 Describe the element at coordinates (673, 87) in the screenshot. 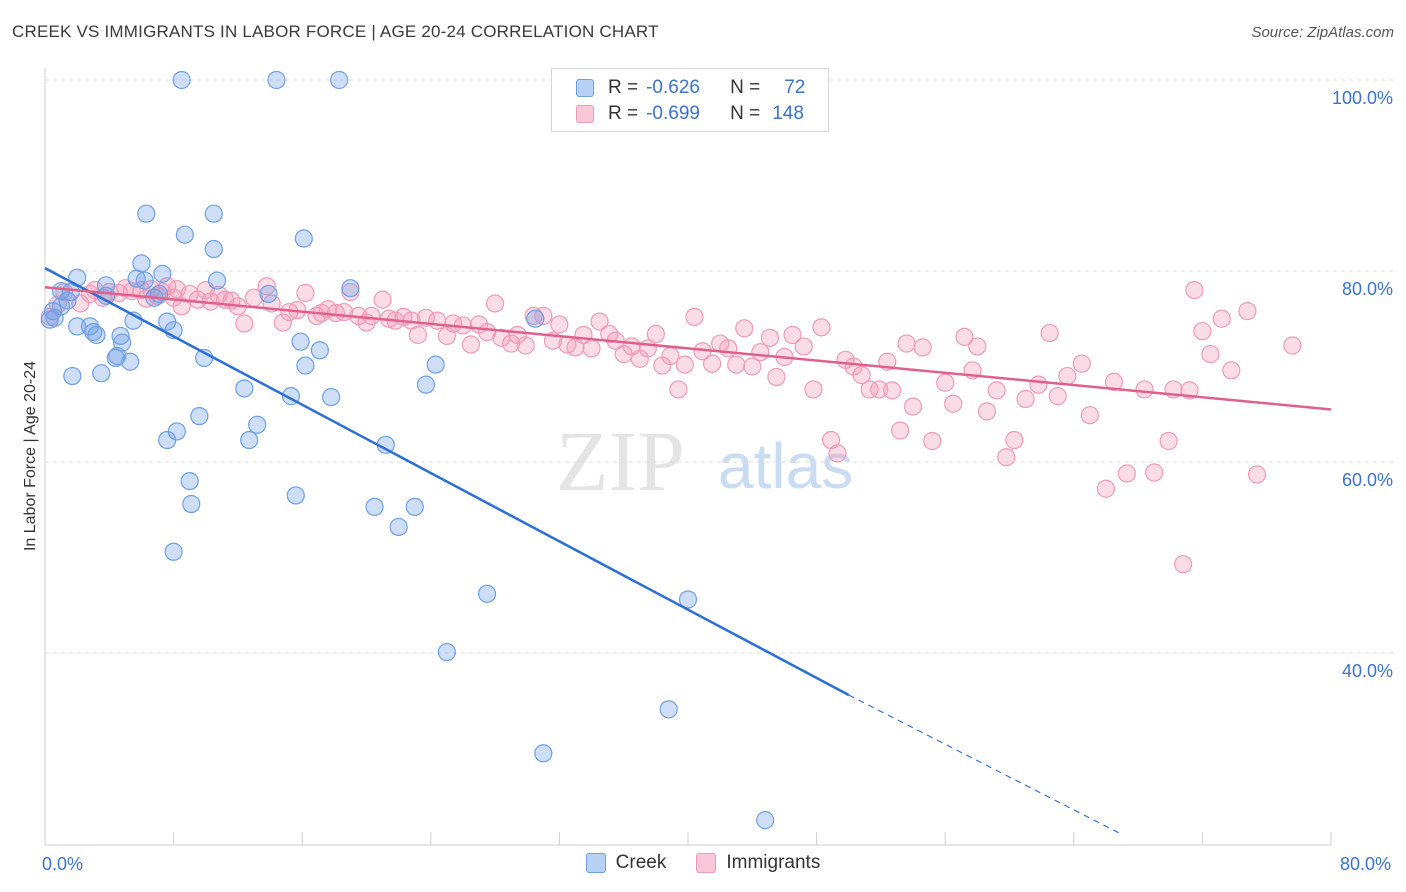

I see `legend-r-value: -0.626` at that location.